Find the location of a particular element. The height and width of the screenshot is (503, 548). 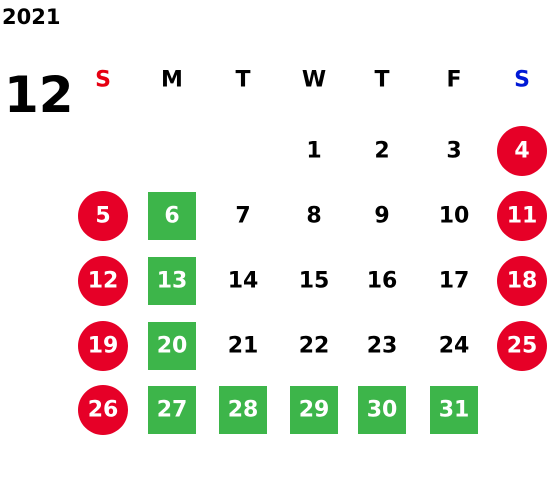

month: 12 is located at coordinates (39, 95).